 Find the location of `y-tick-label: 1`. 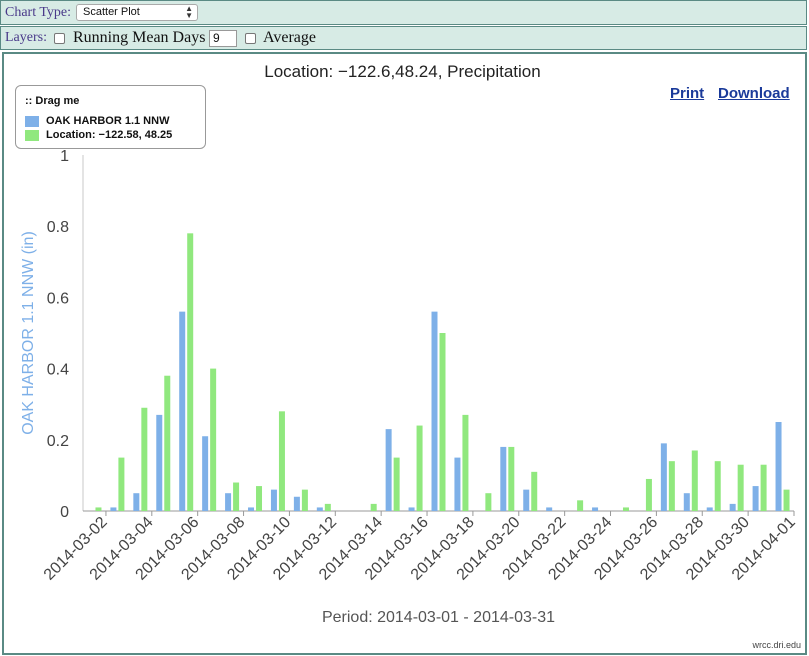

y-tick-label: 1 is located at coordinates (64, 156).